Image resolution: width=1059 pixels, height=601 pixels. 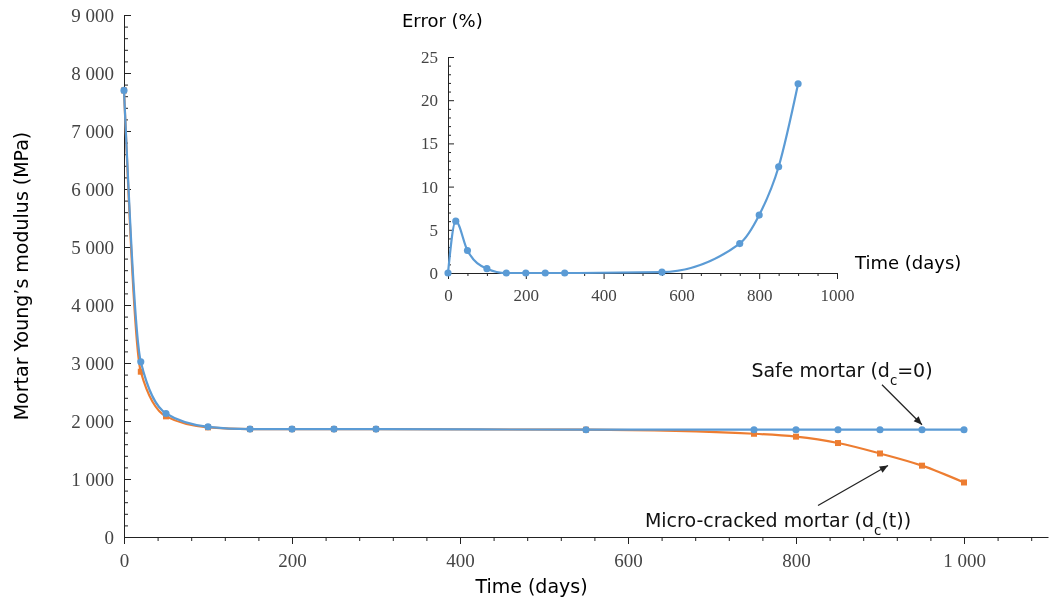 What do you see at coordinates (778, 523) in the screenshot?
I see `text: Micro-cracked mortar (d$_{c}$(t))` at bounding box center [778, 523].